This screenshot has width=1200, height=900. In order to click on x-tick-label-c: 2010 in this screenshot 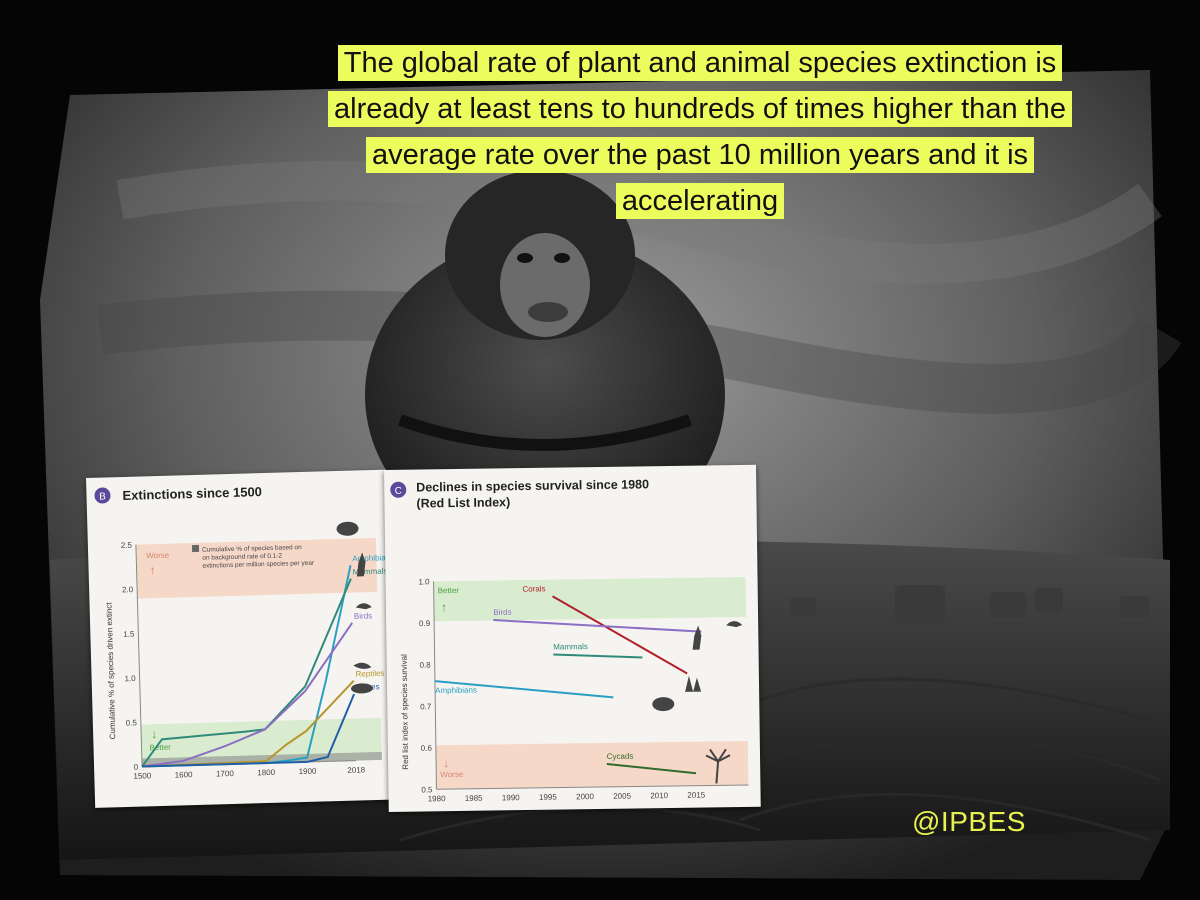, I will do `click(659, 795)`.